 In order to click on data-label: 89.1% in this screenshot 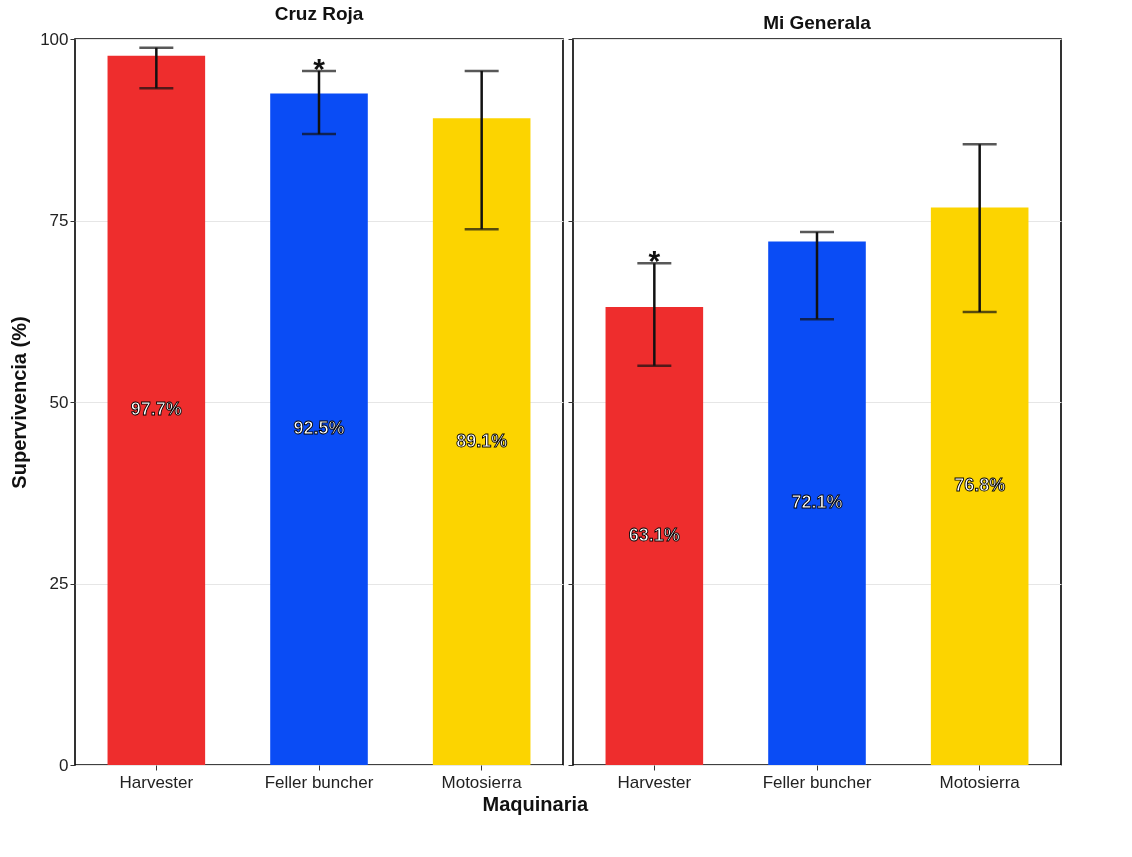, I will do `click(482, 440)`.